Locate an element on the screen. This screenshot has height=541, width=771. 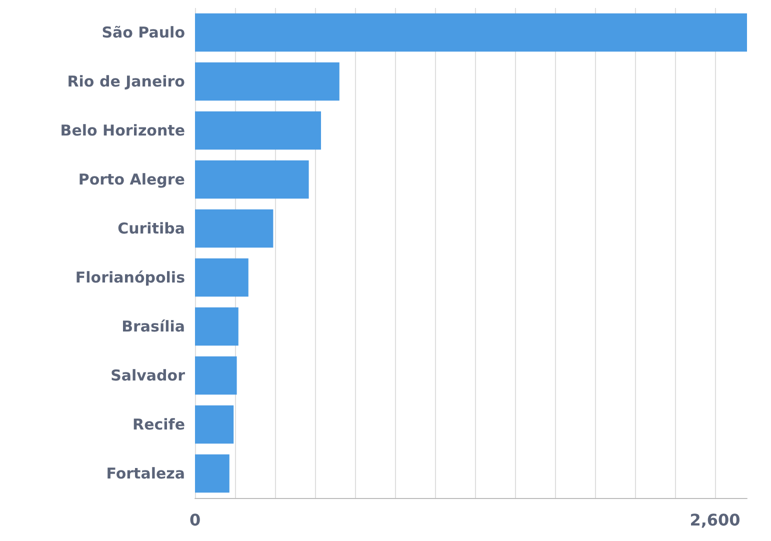
x-tick-label: 2,600 is located at coordinates (715, 520).